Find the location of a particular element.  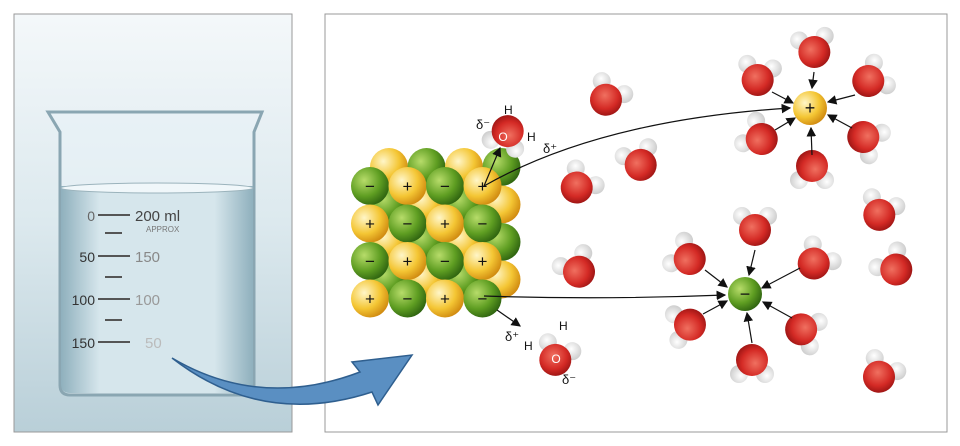

scale-left-0: 0 is located at coordinates (91, 216).